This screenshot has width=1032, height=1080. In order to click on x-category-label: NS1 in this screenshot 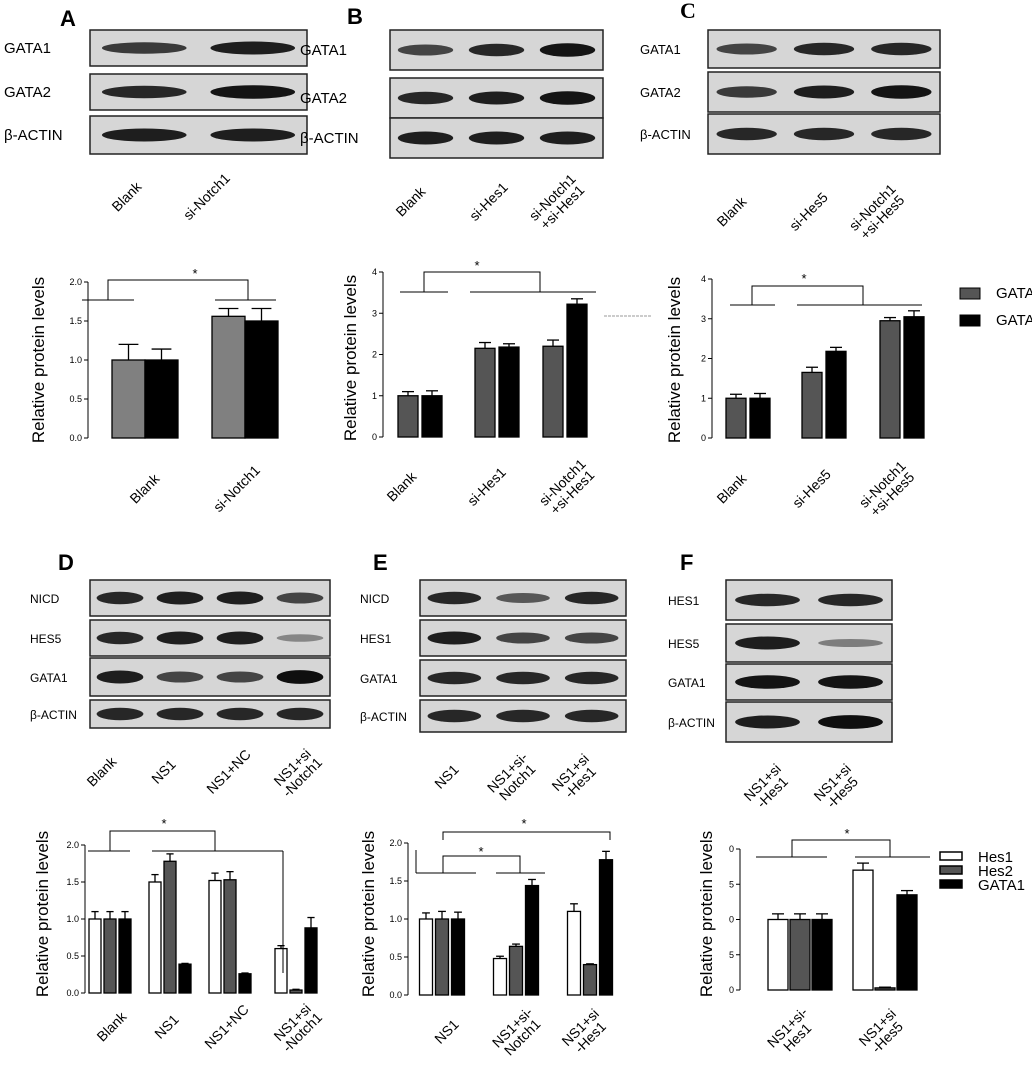, I will do `click(166, 1026)`.